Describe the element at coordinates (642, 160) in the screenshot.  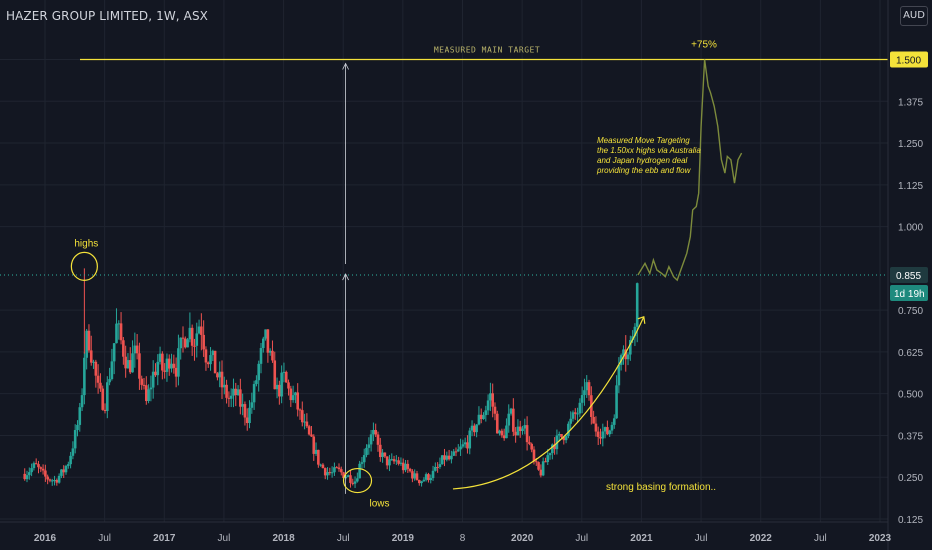
I see `note-line: and Japan hydrogen deal` at that location.